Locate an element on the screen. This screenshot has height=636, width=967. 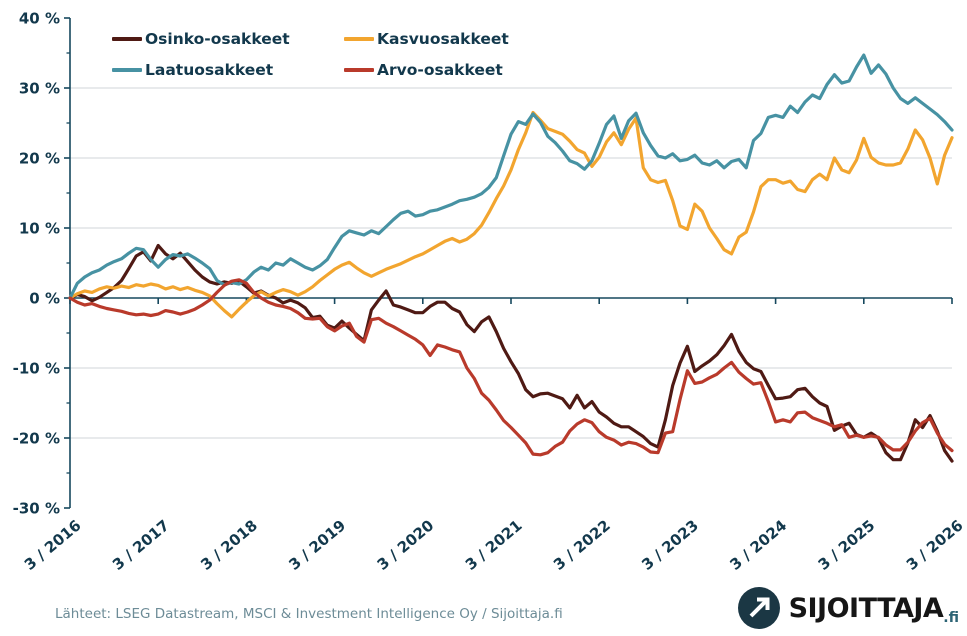
legend-item-osinko-osakkeet: Osinko-osakkeet is located at coordinates (228, 39).